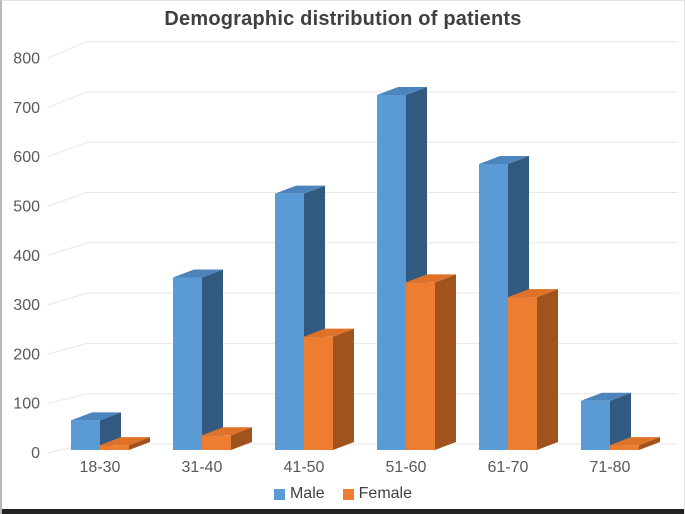  What do you see at coordinates (343, 19) in the screenshot?
I see `chart-title: Demographic distribution of patients` at bounding box center [343, 19].